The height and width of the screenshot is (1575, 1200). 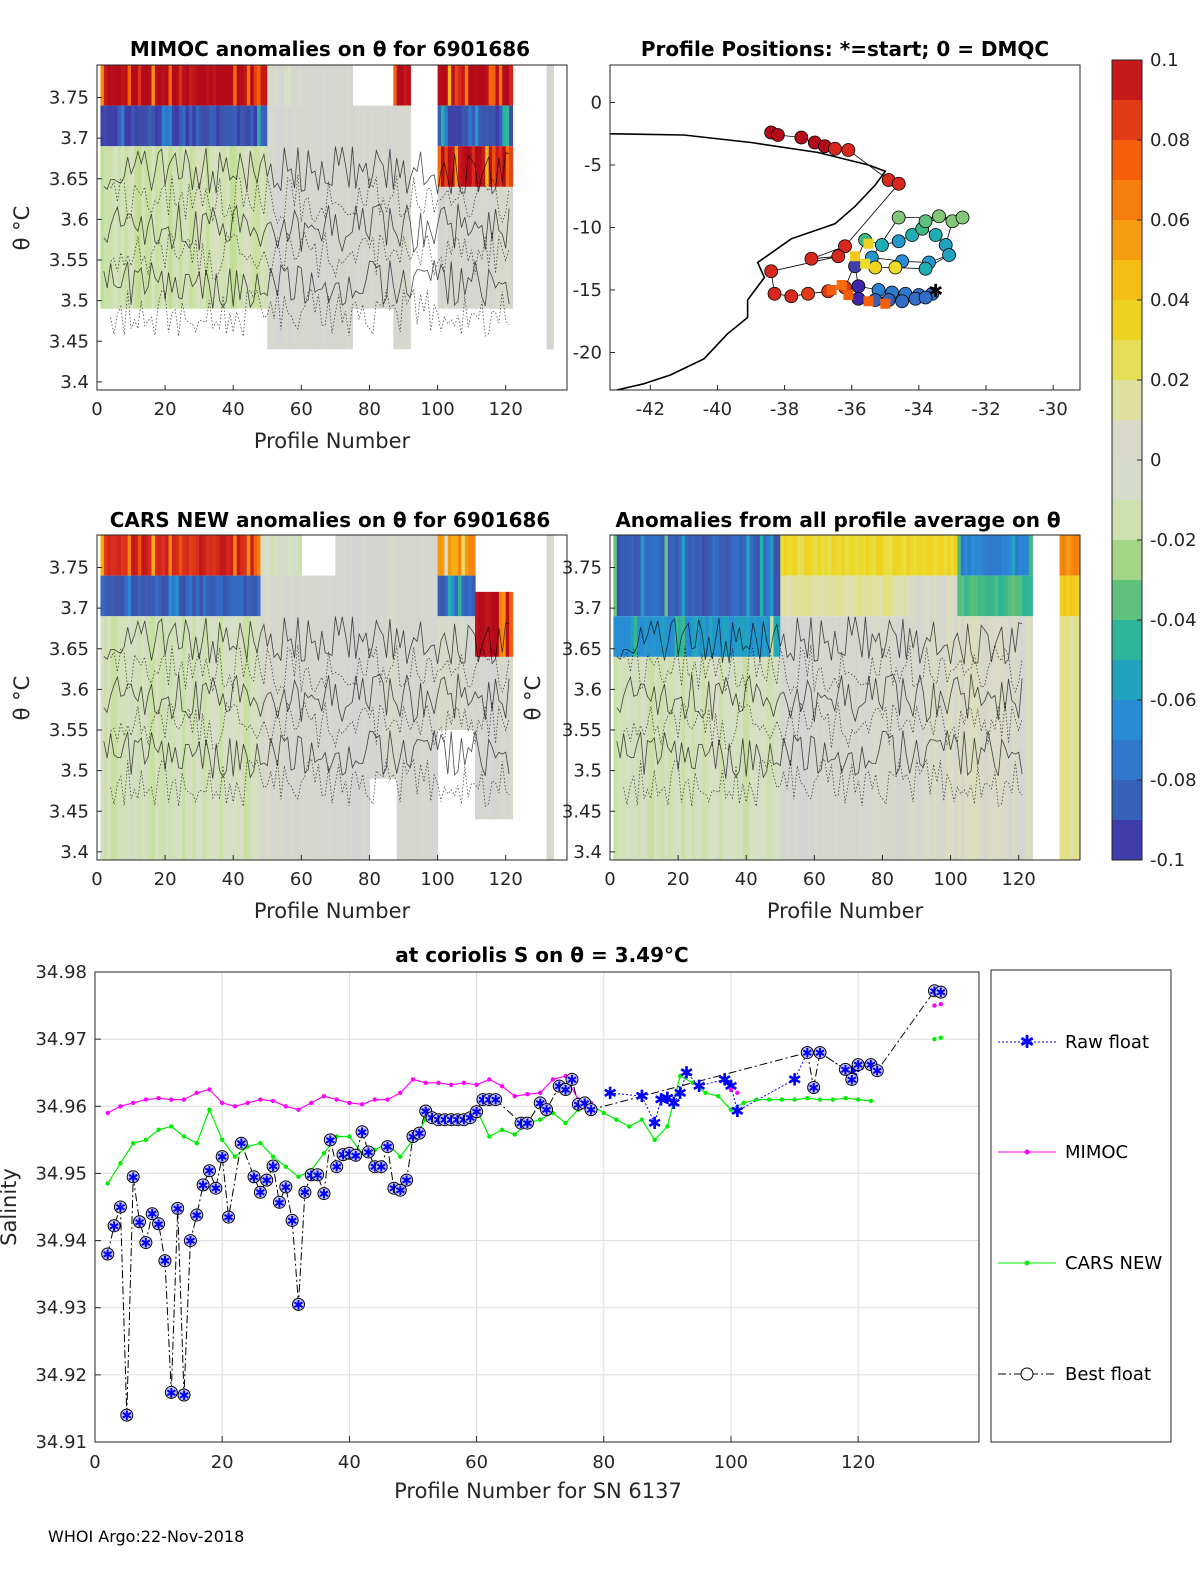 What do you see at coordinates (1155, 460) in the screenshot?
I see `colorbar-tick-label: 0` at bounding box center [1155, 460].